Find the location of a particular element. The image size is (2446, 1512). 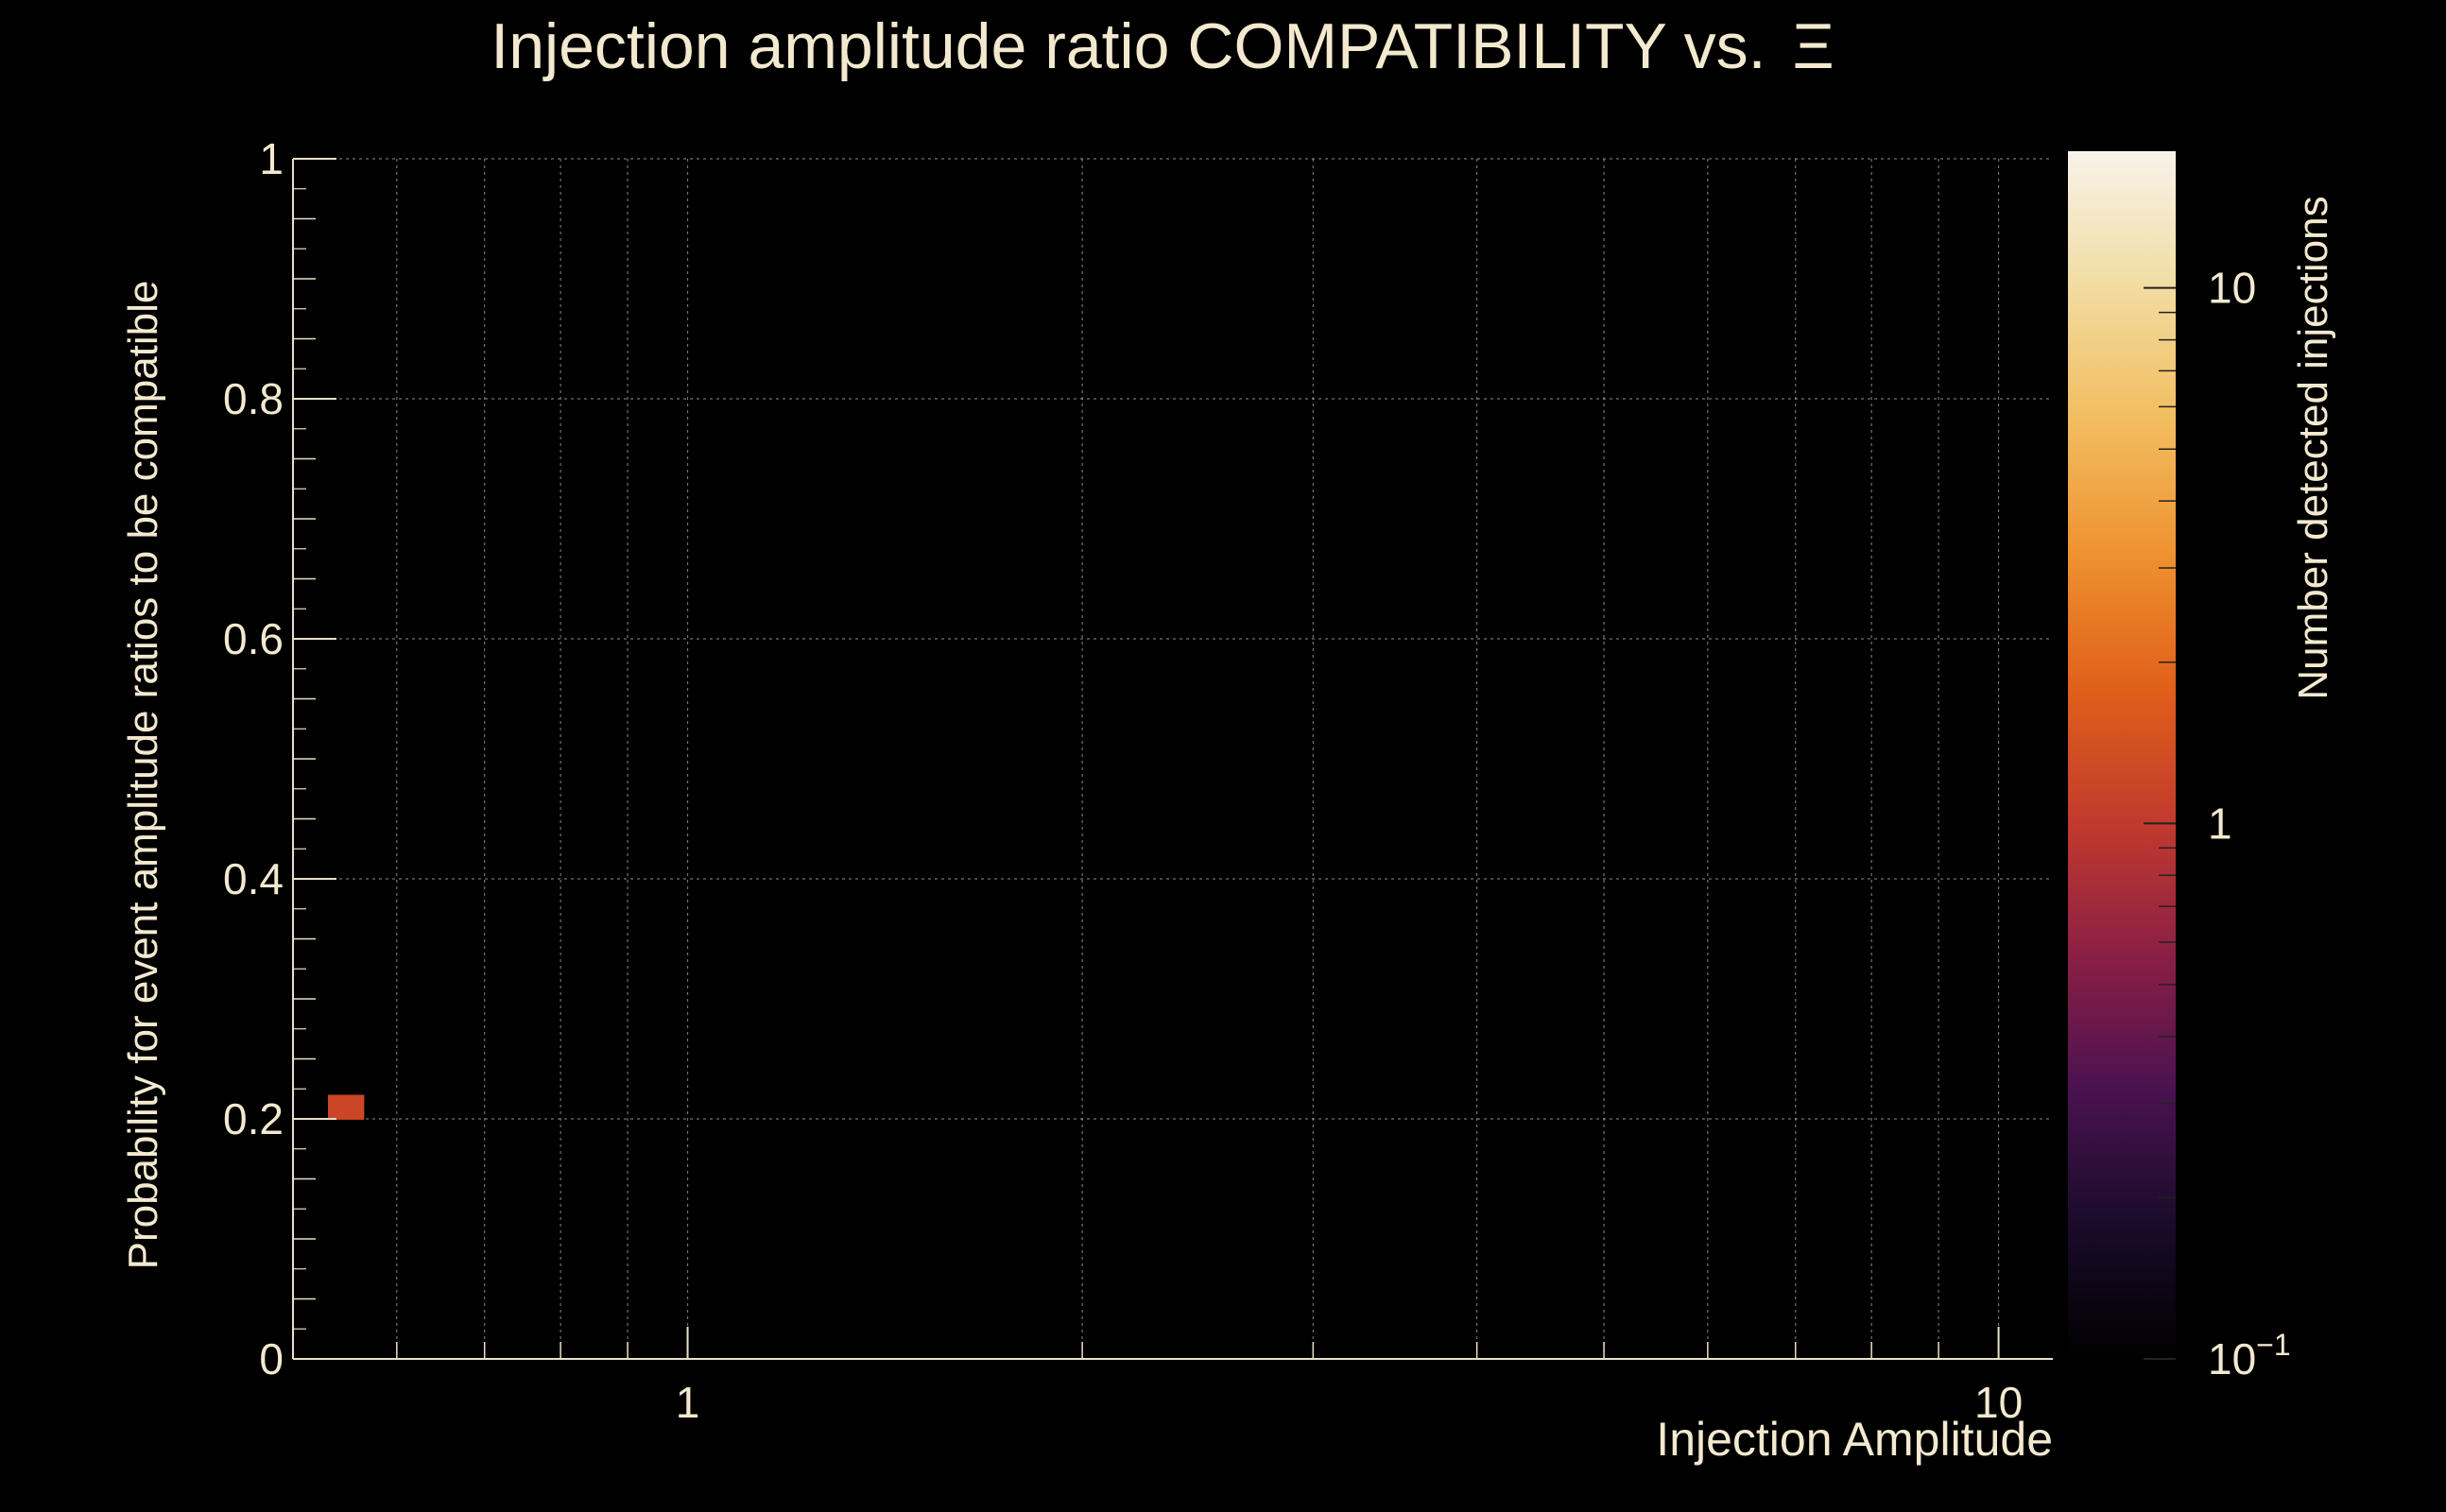

y-tick-label: 0.4 is located at coordinates (253, 878).